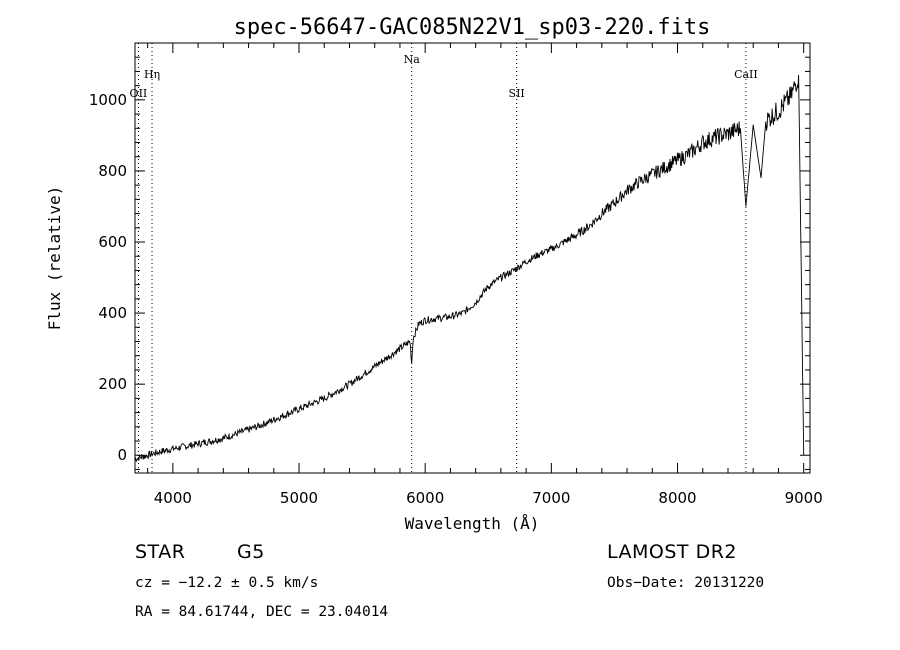  I want to click on y-tick-label-1: 200, so click(112, 384).